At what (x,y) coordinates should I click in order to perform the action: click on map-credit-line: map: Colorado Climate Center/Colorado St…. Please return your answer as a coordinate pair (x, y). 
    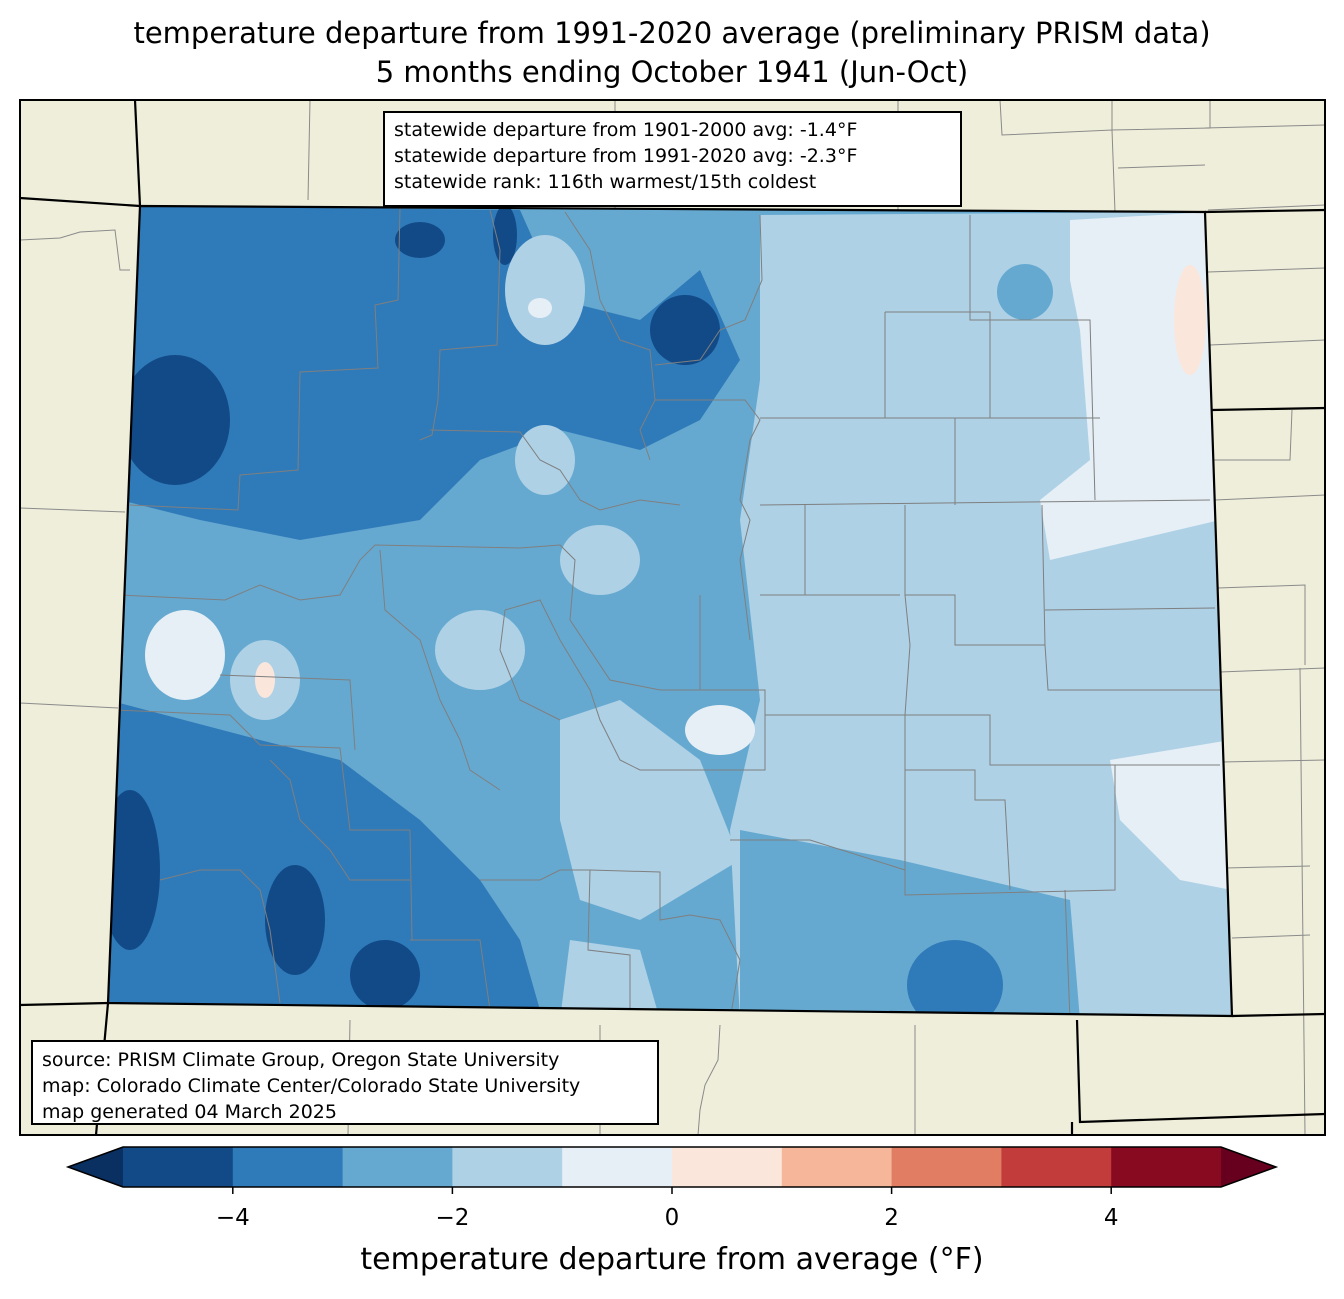
    Looking at the image, I should click on (311, 1086).